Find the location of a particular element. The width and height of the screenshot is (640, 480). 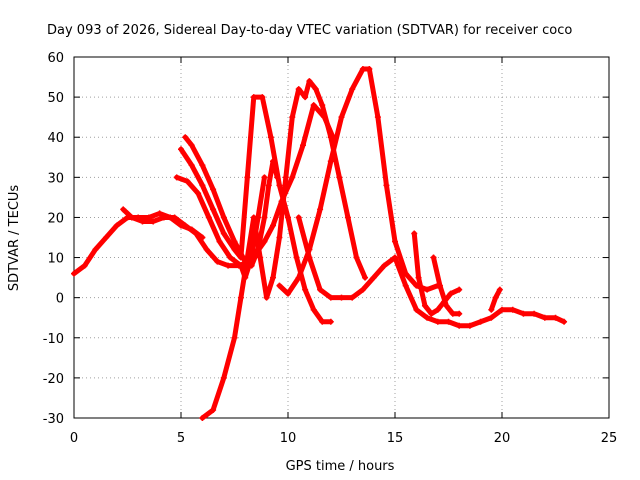

y-tick-label: 30 is located at coordinates (55, 178).